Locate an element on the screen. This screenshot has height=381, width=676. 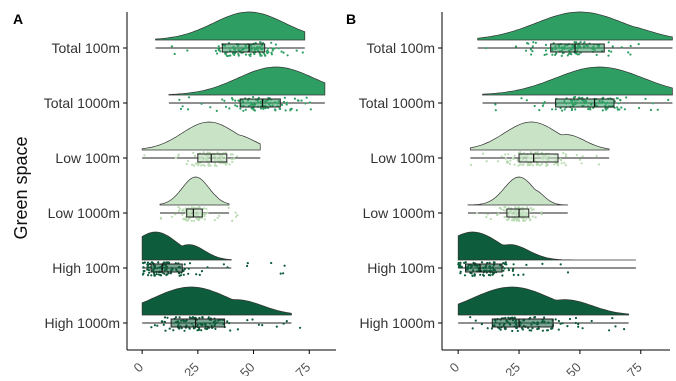
raincloud-row: Low 100m is located at coordinates (490, 144).